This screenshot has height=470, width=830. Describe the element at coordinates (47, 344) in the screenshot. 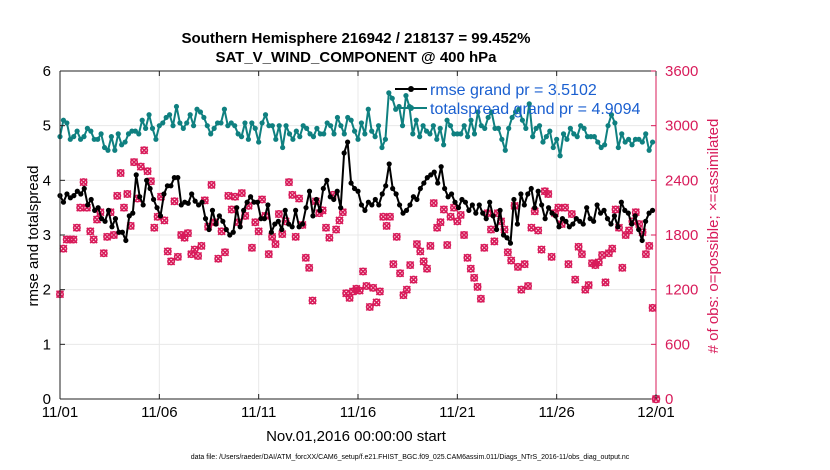

I see `y-left-tick-label: 1` at that location.